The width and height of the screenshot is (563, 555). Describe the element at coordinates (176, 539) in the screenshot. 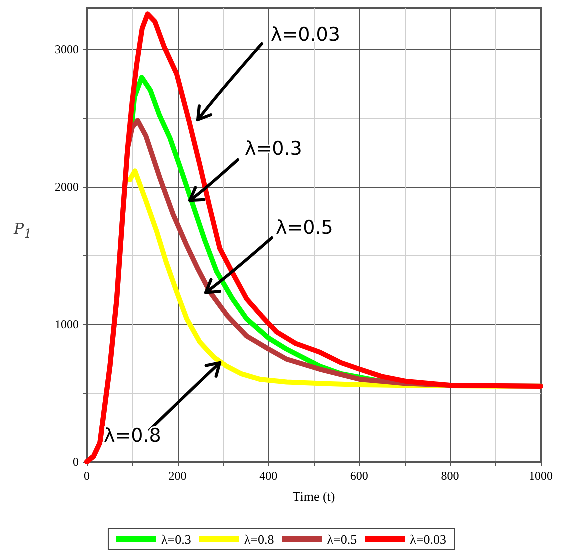

I see `legend-label: λ=0.3` at that location.